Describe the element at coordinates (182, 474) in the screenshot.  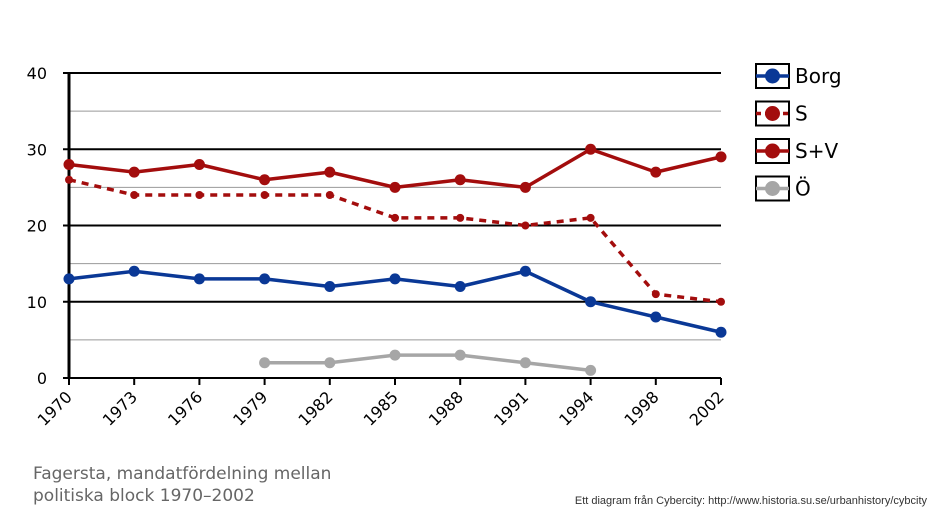
I see `caption-line-1: Fagersta, mandatfördelning mellan` at that location.